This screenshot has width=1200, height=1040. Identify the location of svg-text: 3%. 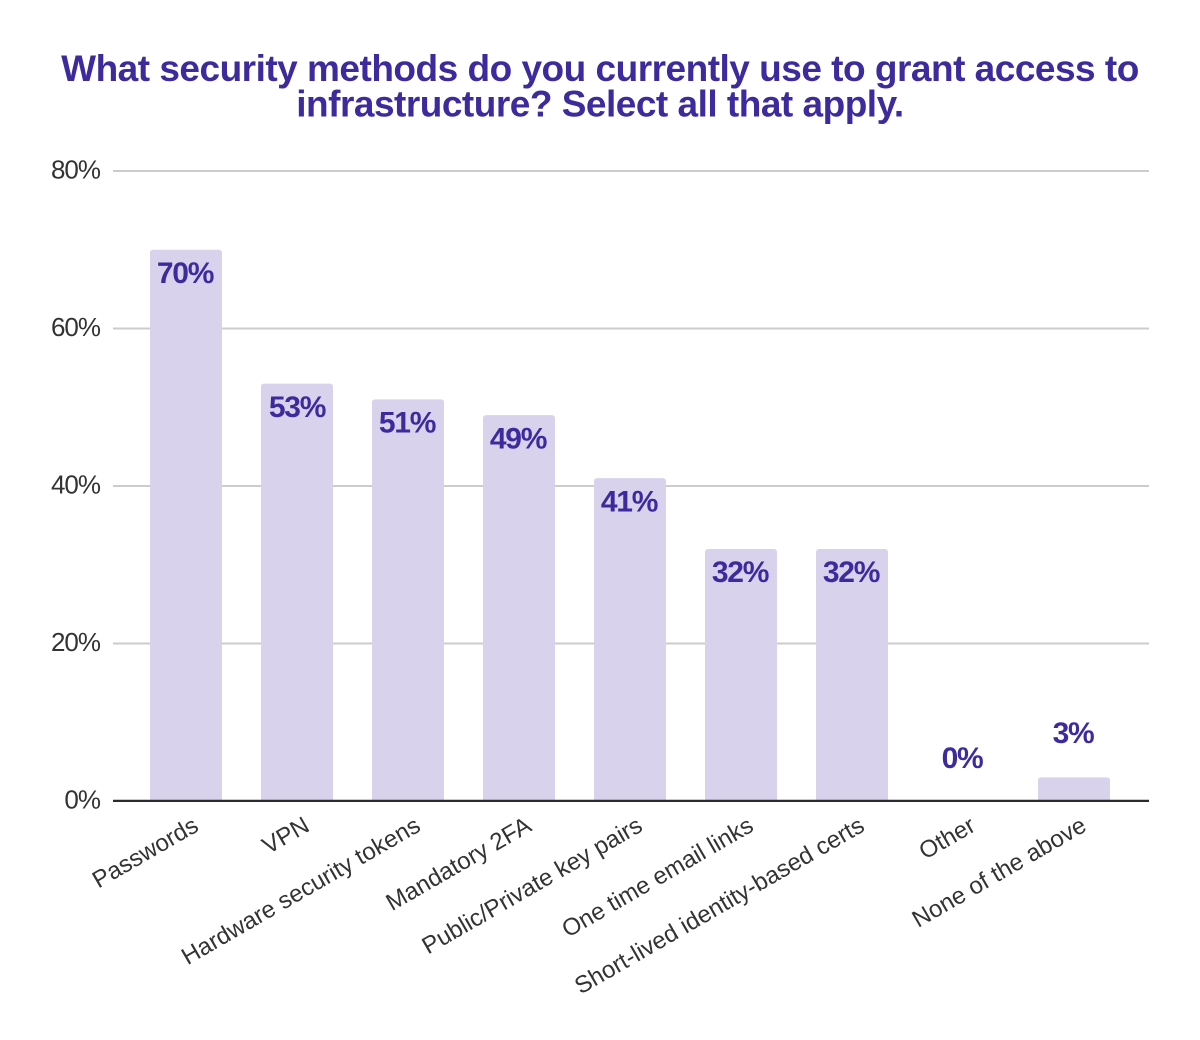
(1073, 733).